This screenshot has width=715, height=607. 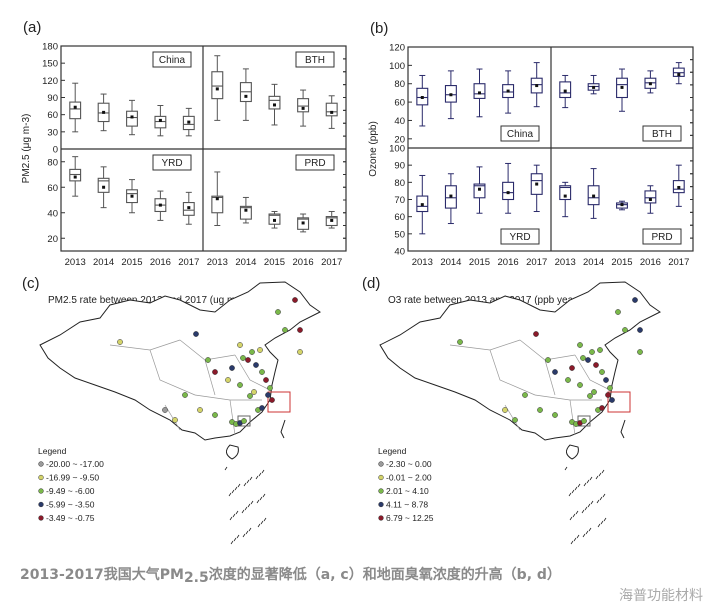 I want to click on legend-entry: 6.79 ~ 12.25, so click(x=410, y=518).